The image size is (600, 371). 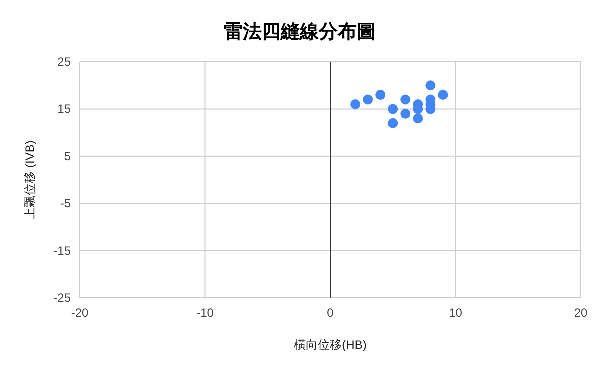 I want to click on x-axis-title: 橫向位移(HB), so click(x=330, y=345).